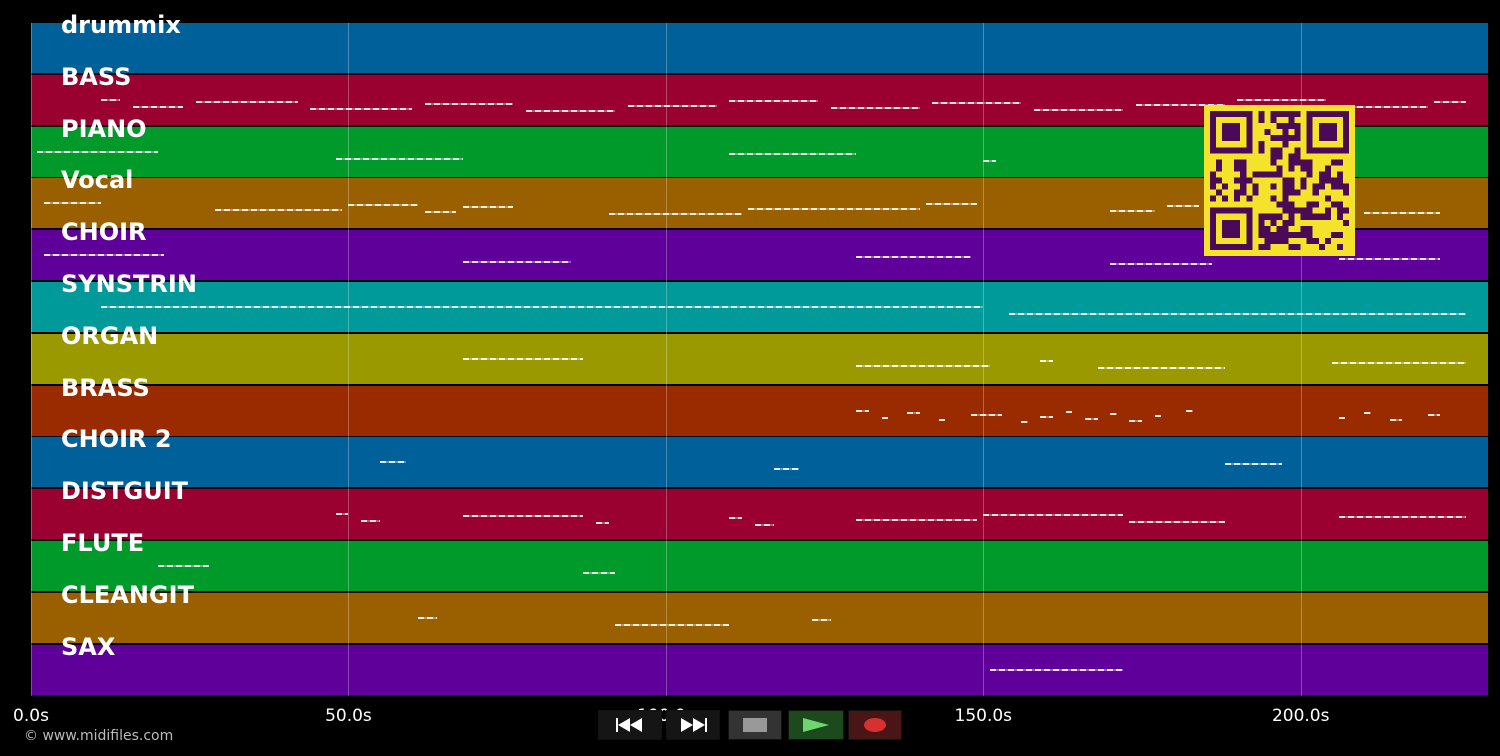 Image resolution: width=1500 pixels, height=756 pixels. I want to click on time-tick-label: 150.0s, so click(983, 716).